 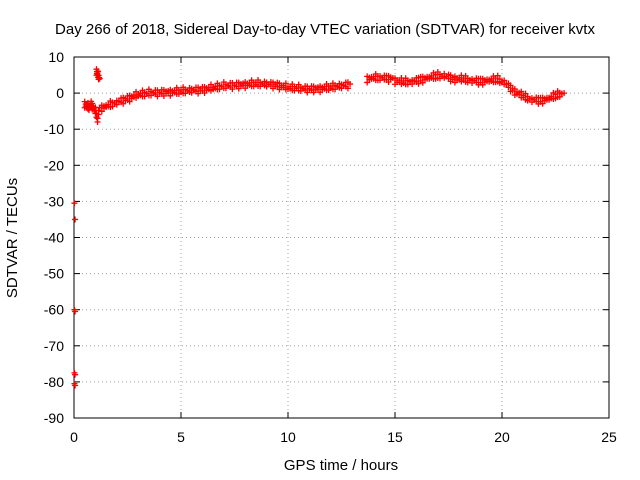 I want to click on y-tick-label: -50, so click(x=54, y=274).